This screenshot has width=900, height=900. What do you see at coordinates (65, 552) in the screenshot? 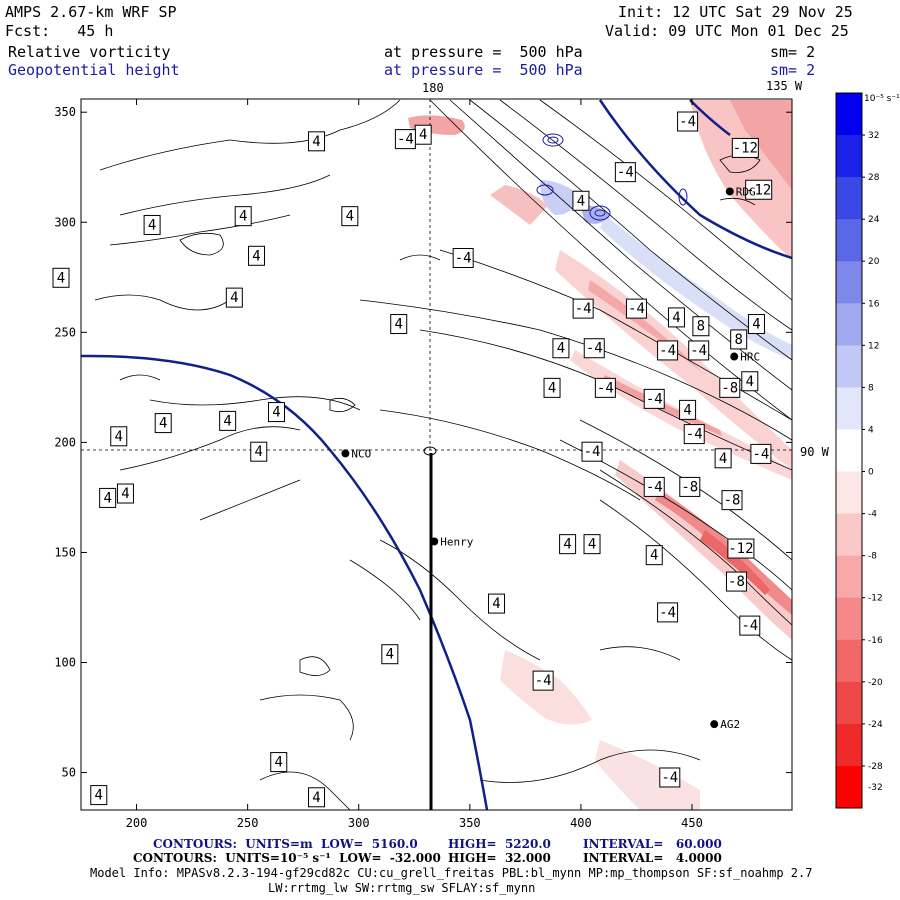
I see `y-tick-label: 150` at bounding box center [65, 552].